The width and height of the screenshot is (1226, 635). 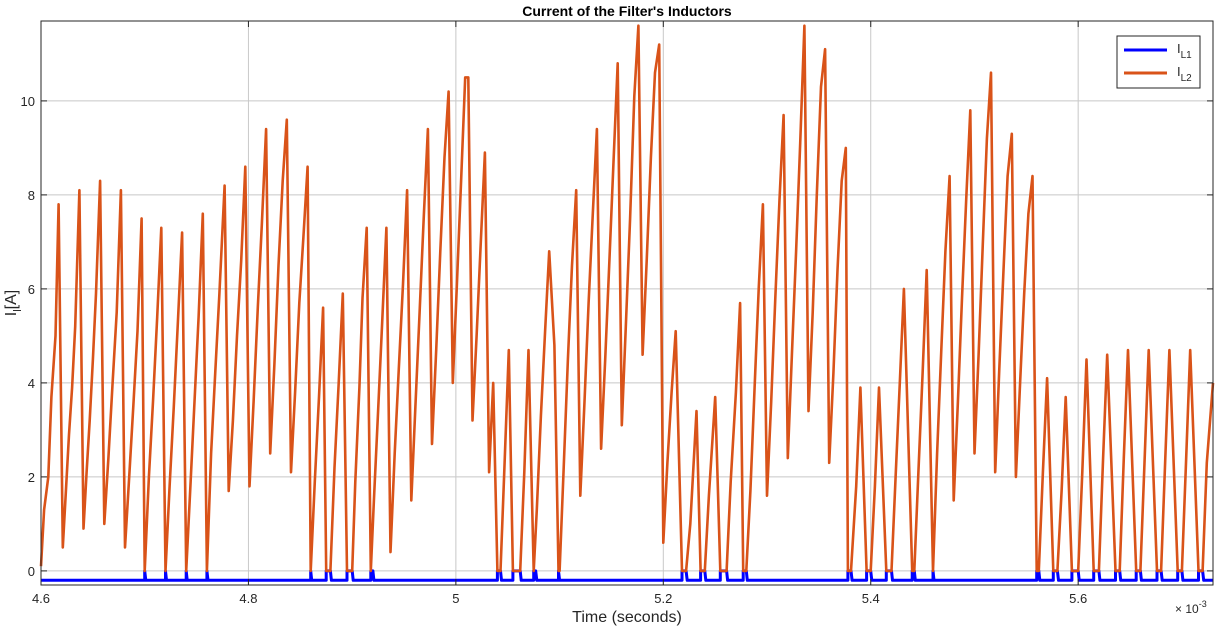 What do you see at coordinates (663, 598) in the screenshot?
I see `x-tick-label: 5.2` at bounding box center [663, 598].